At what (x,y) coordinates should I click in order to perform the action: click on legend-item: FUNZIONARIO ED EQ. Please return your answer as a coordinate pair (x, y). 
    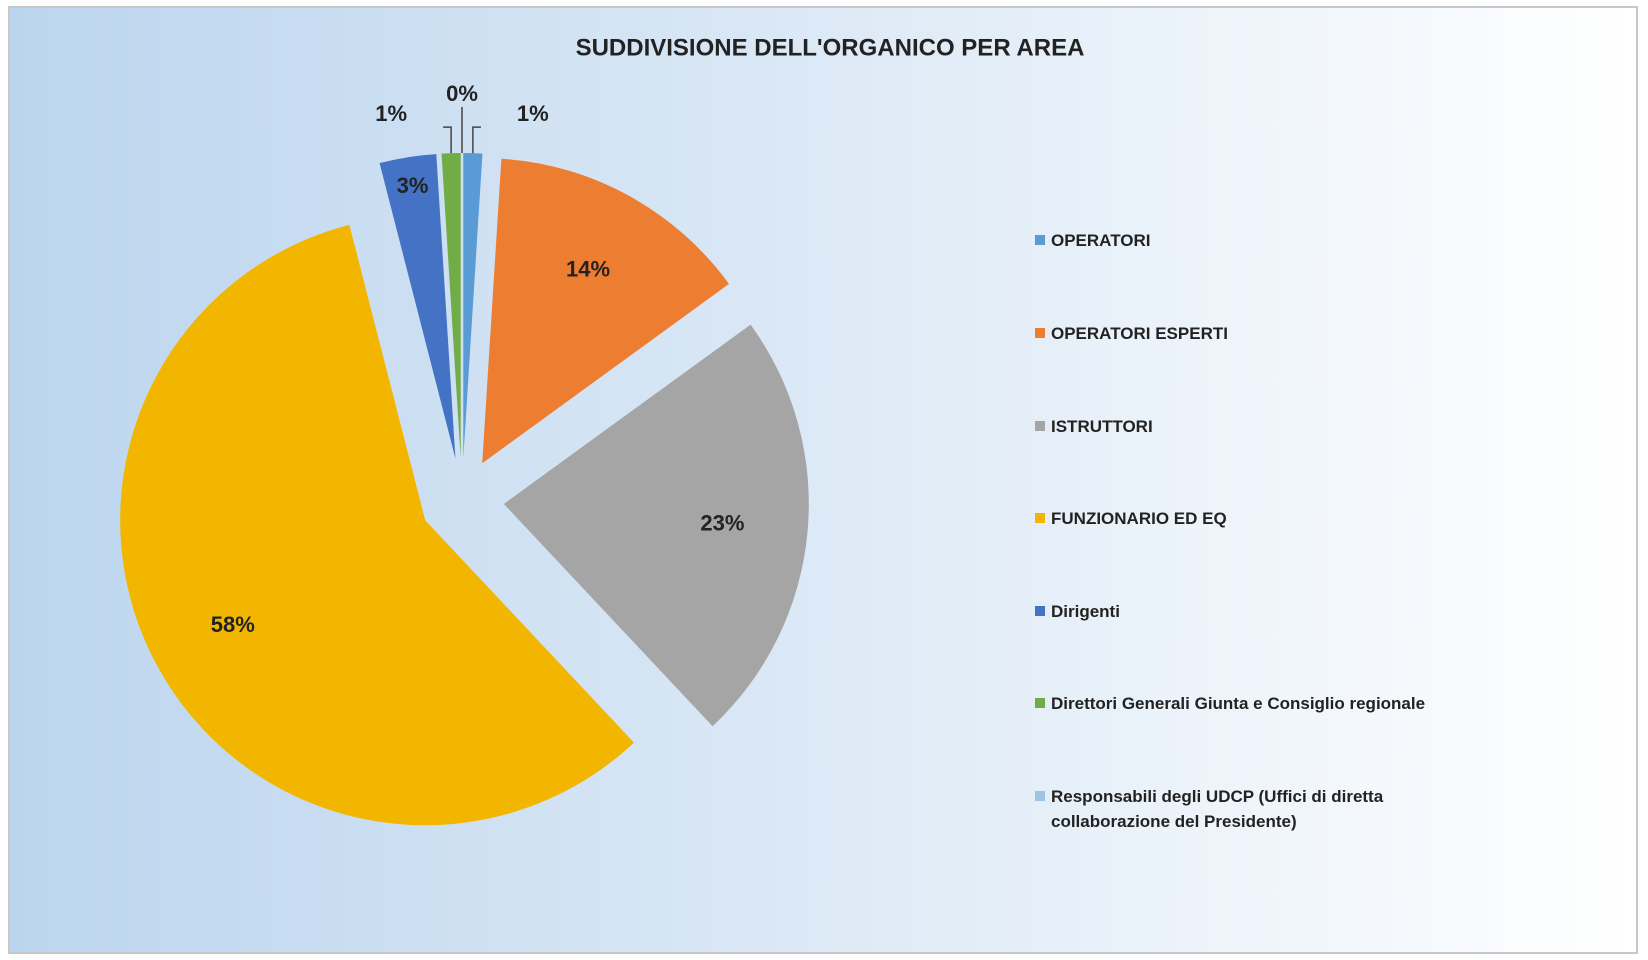
    Looking at the image, I should click on (1255, 518).